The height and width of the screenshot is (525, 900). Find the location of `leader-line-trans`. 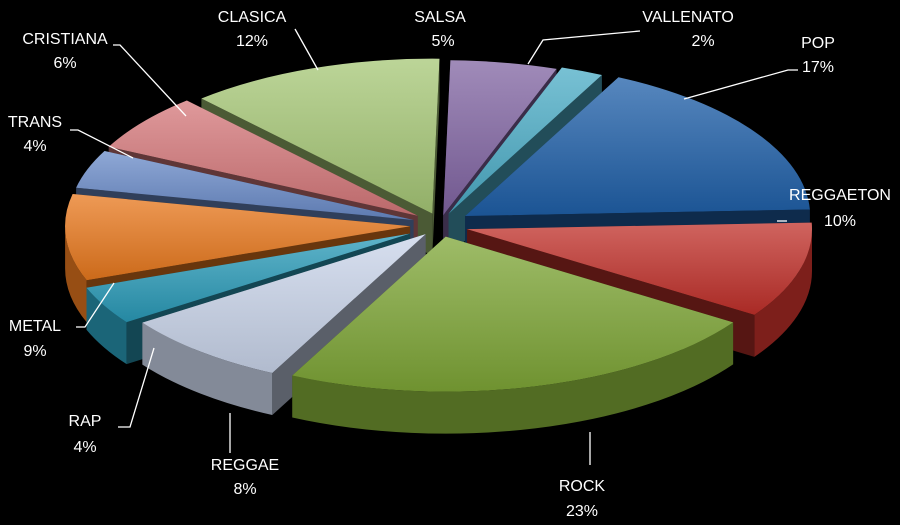

leader-line-trans is located at coordinates (102, 144).